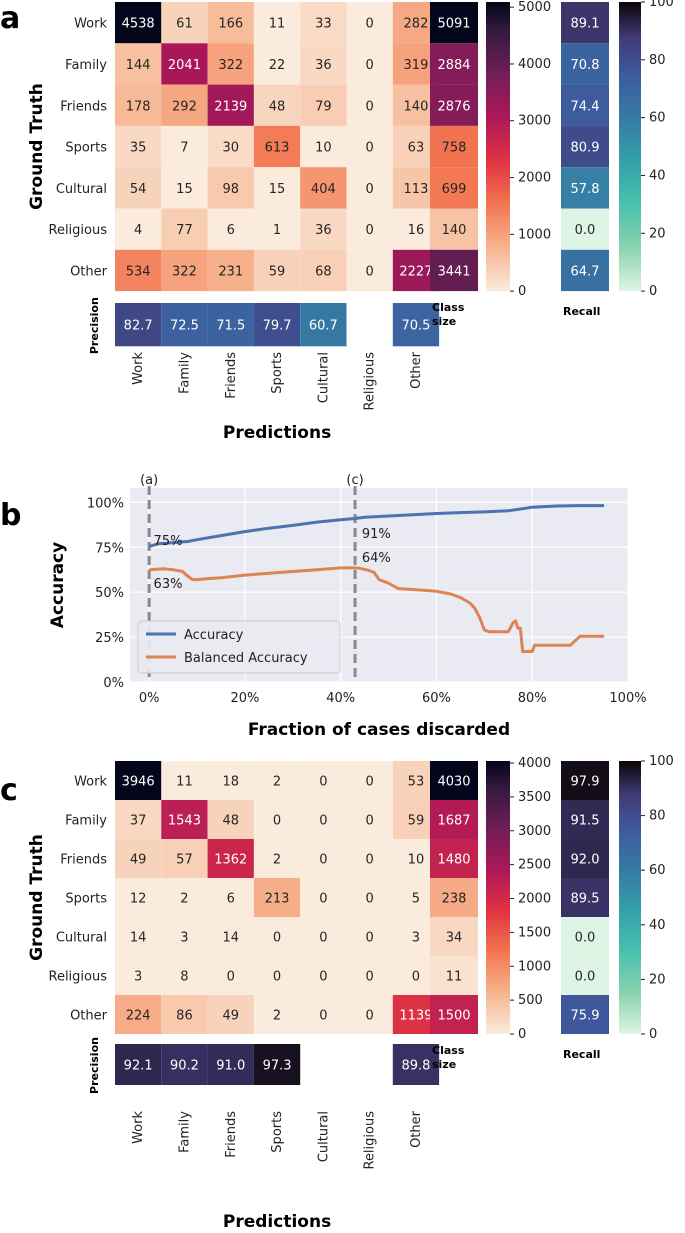  Describe the element at coordinates (323, 230) in the screenshot. I see `cell-value: 36` at that location.